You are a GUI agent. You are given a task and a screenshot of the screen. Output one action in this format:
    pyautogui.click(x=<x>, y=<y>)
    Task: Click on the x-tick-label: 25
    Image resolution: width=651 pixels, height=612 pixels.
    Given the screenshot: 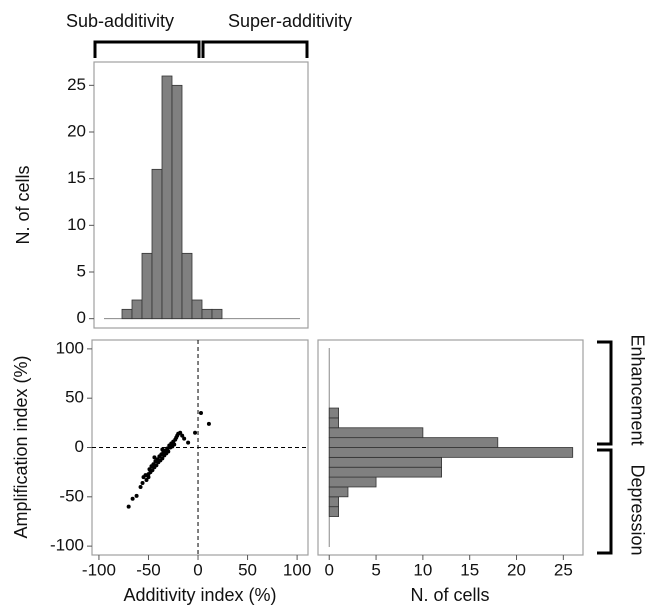 What is the action you would take?
    pyautogui.click(x=563, y=569)
    